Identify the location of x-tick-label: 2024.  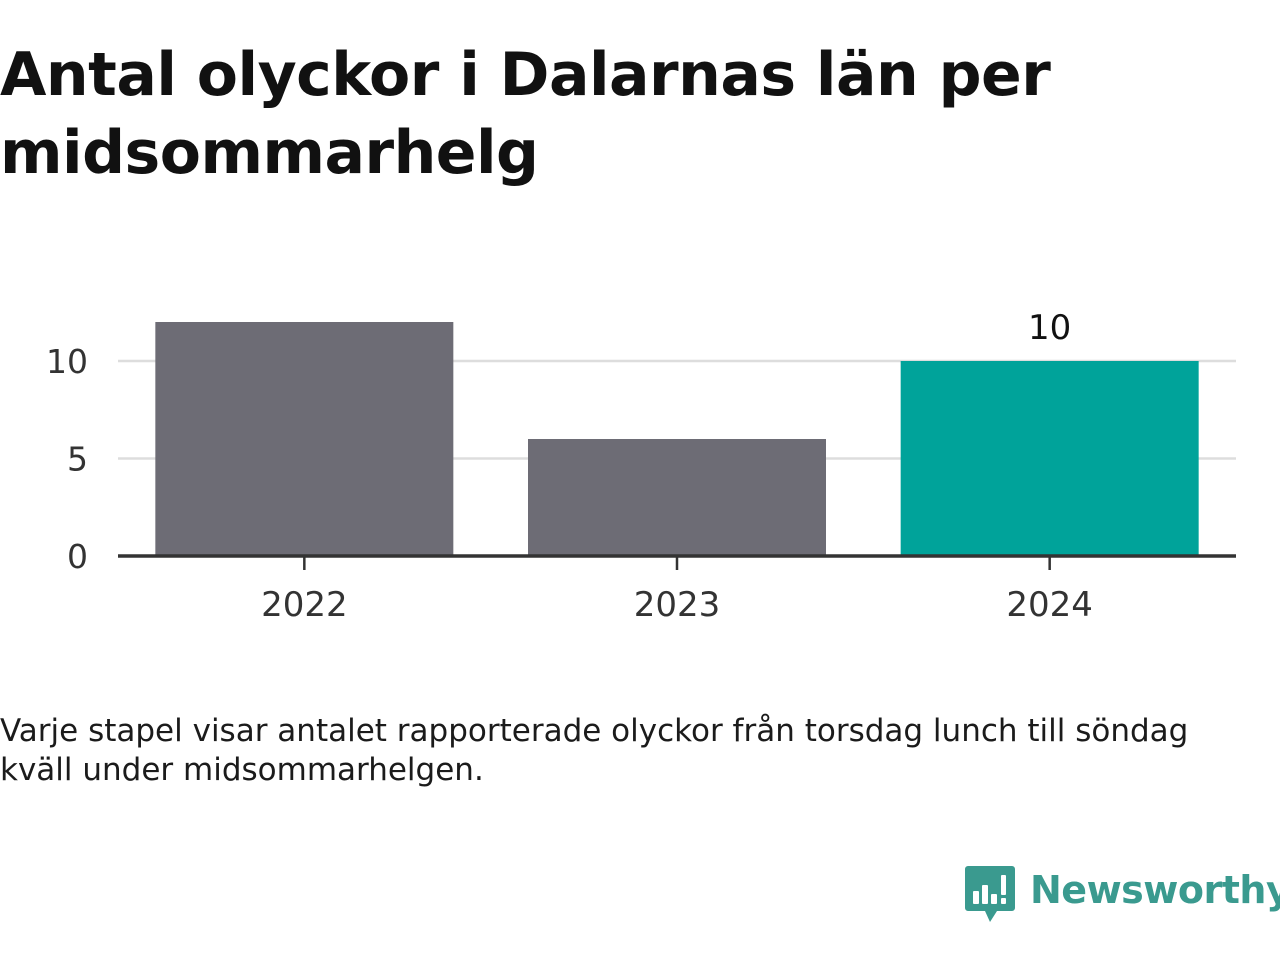
(1049, 605).